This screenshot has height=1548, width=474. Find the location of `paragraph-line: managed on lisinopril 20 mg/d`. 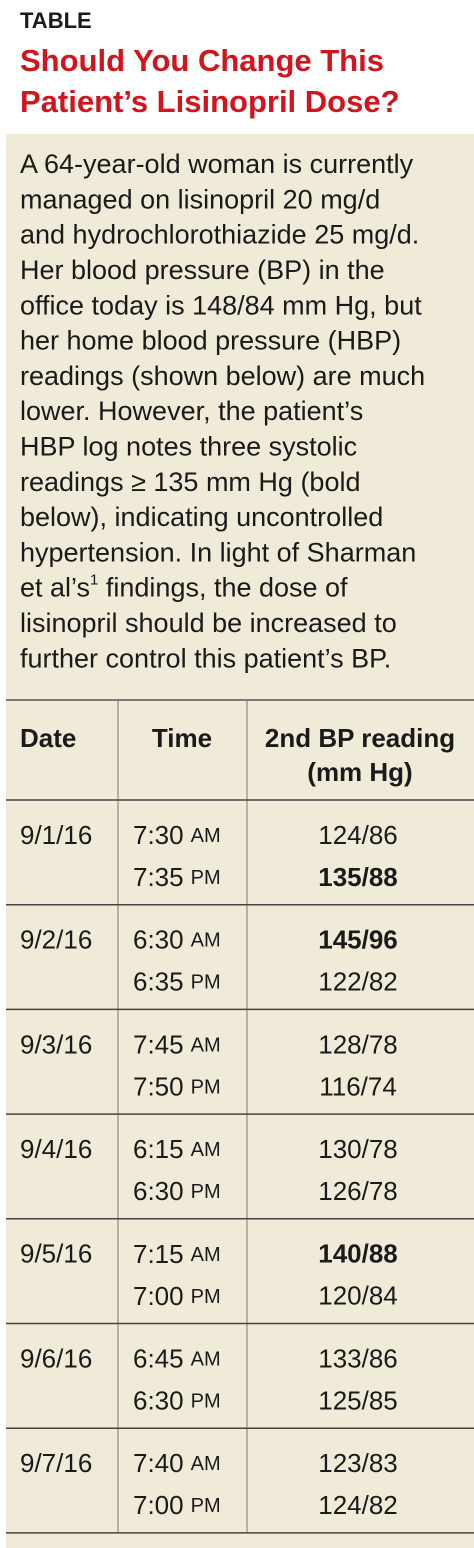

paragraph-line: managed on lisinopril 20 mg/d is located at coordinates (200, 199).